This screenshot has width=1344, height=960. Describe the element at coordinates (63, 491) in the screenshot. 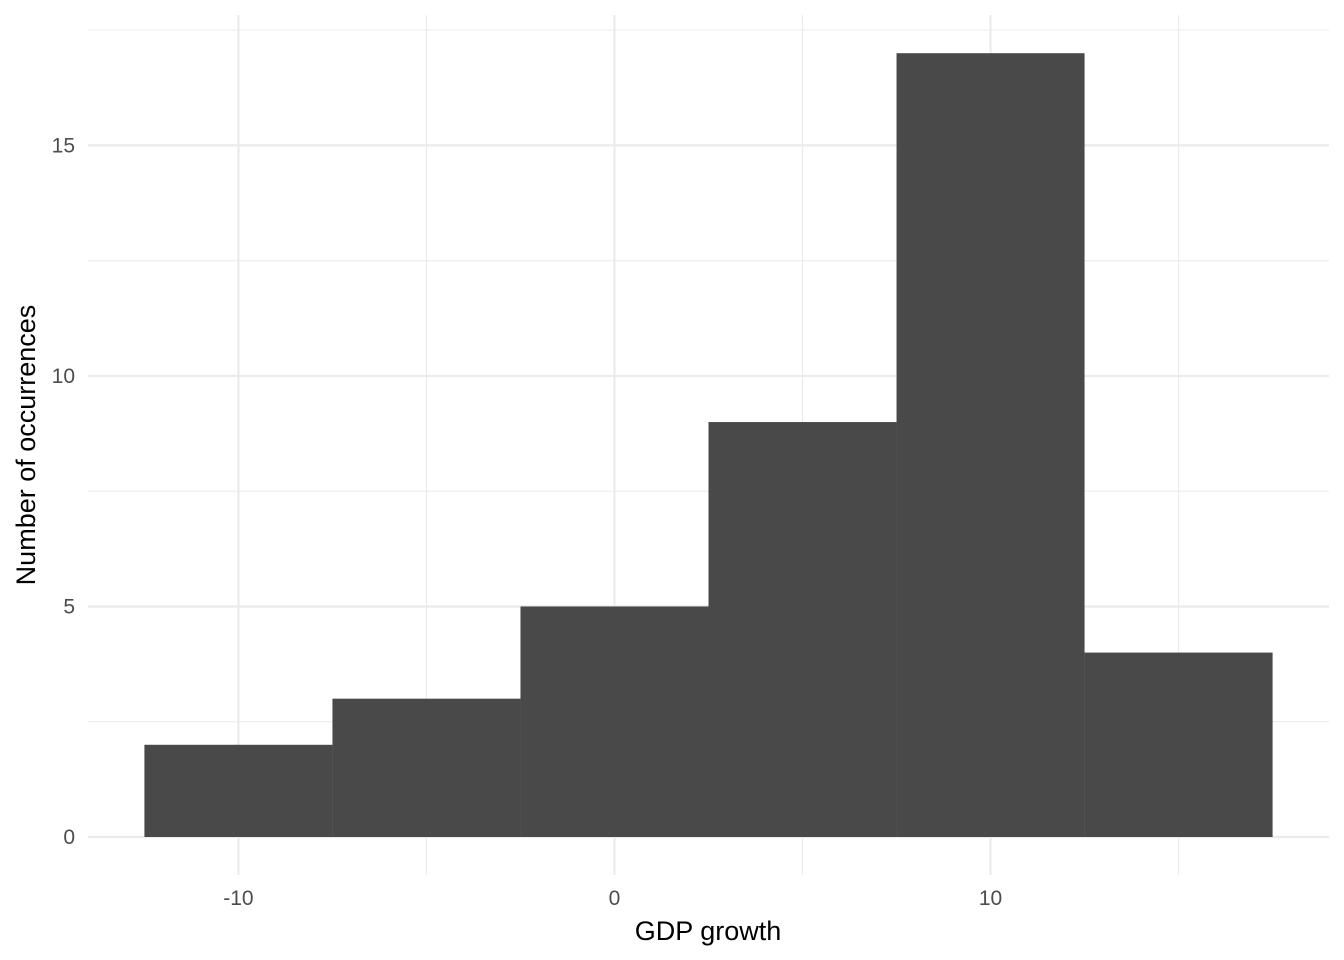

I see `y-axis-tick-labels: 0 5 10 15` at that location.